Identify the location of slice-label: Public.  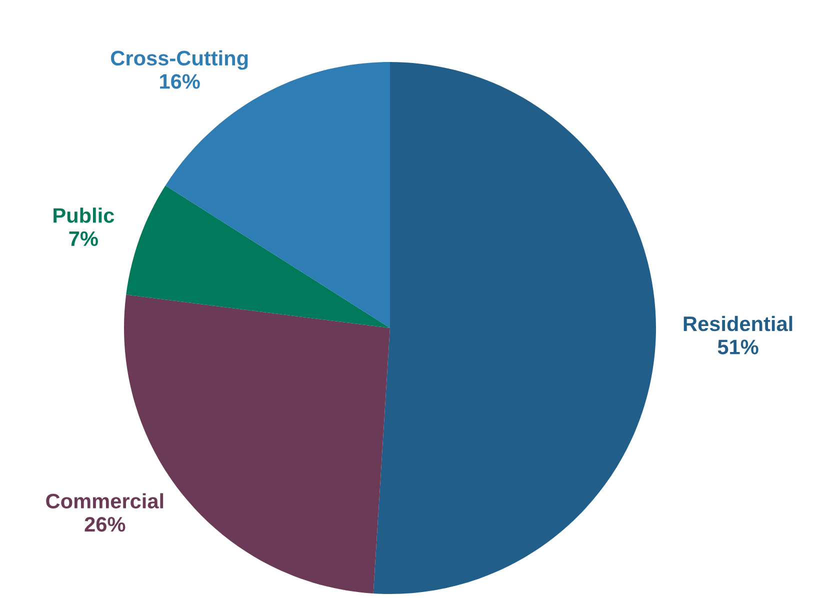
(84, 215).